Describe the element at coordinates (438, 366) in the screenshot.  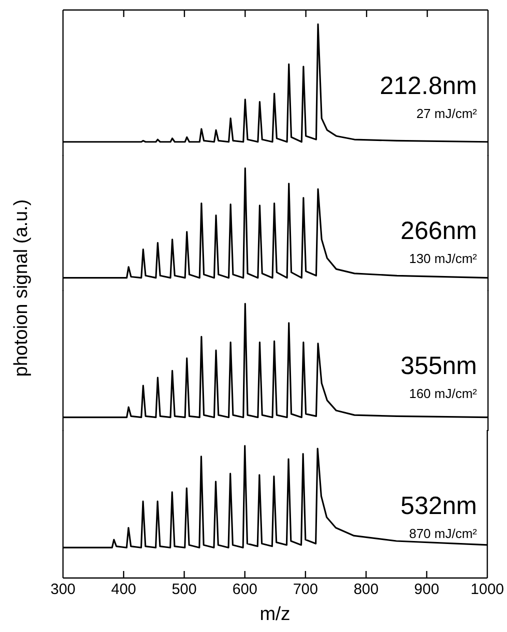
I see `annotation: 355nm` at that location.